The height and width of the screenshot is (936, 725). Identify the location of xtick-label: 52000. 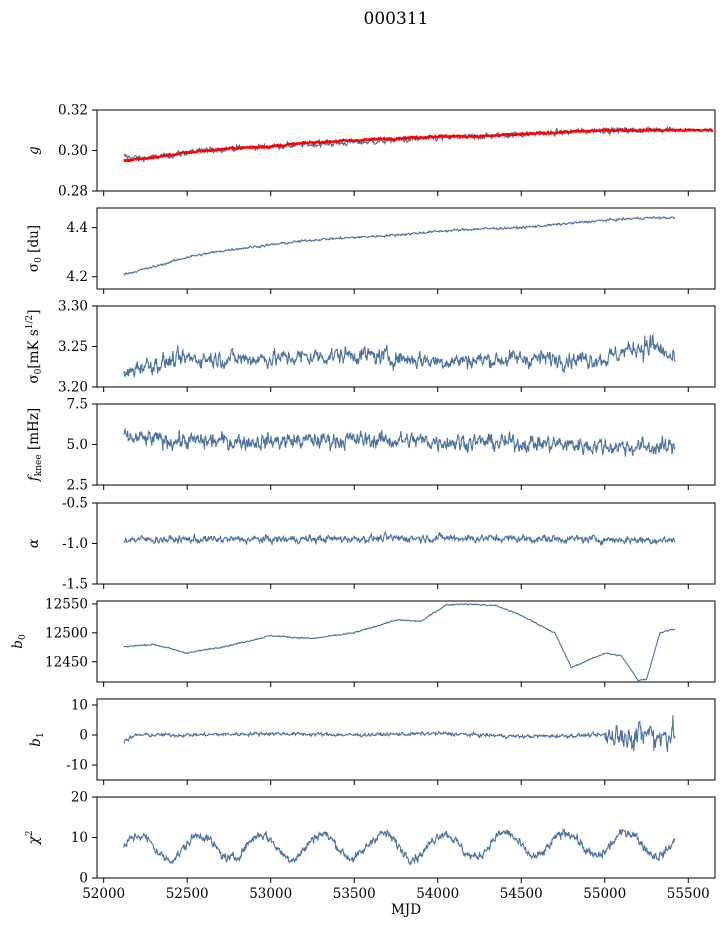
(103, 894).